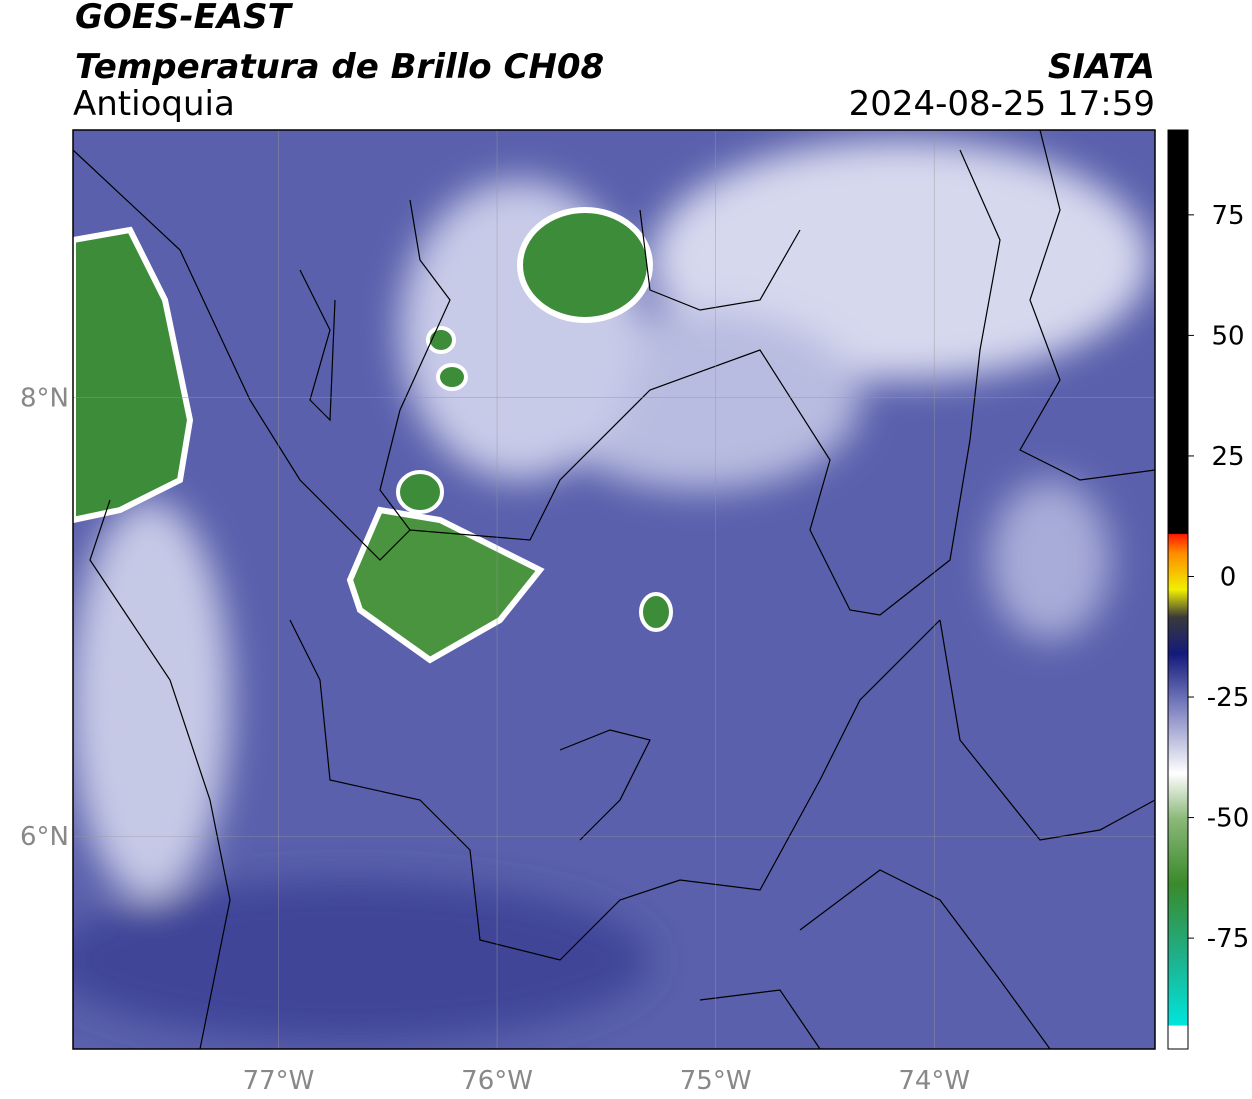 Image resolution: width=1252 pixels, height=1099 pixels. I want to click on lon-tick-label: 75°W, so click(716, 1081).